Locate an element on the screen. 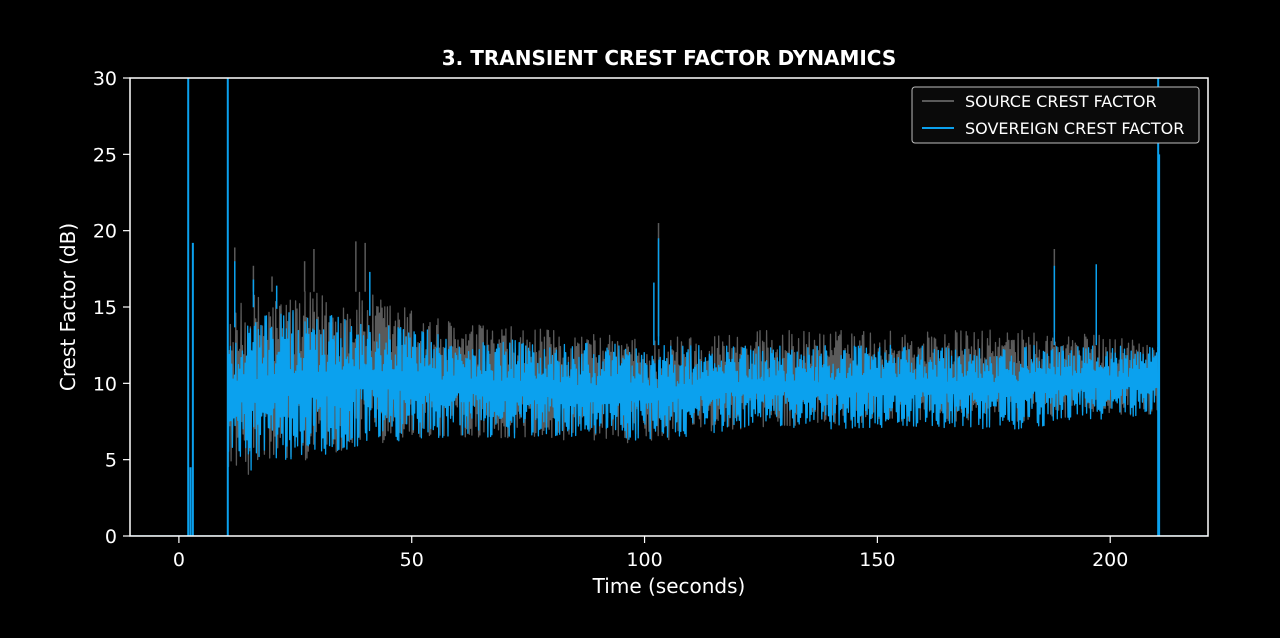 The width and height of the screenshot is (1280, 638). x-tick-label: 100 is located at coordinates (644, 560).